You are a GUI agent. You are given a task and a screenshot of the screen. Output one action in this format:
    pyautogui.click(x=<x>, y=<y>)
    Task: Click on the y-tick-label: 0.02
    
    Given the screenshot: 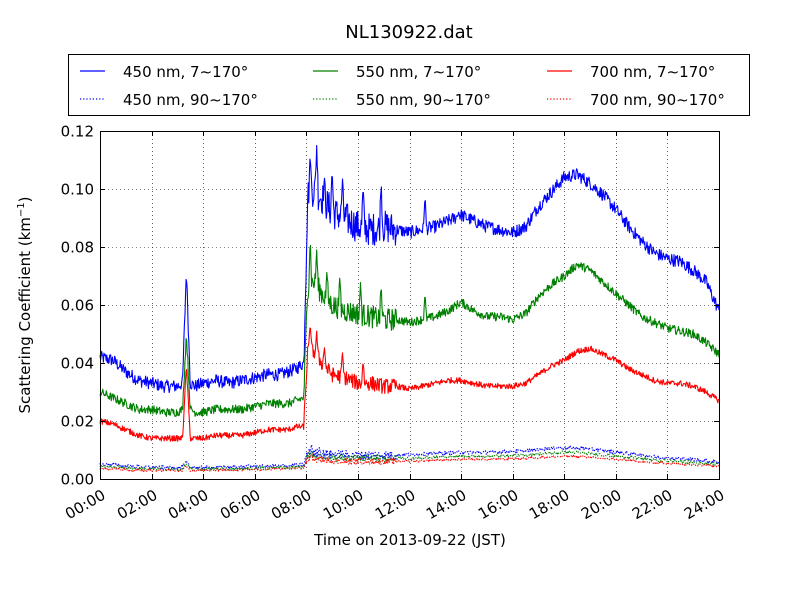 What is the action you would take?
    pyautogui.click(x=77, y=422)
    